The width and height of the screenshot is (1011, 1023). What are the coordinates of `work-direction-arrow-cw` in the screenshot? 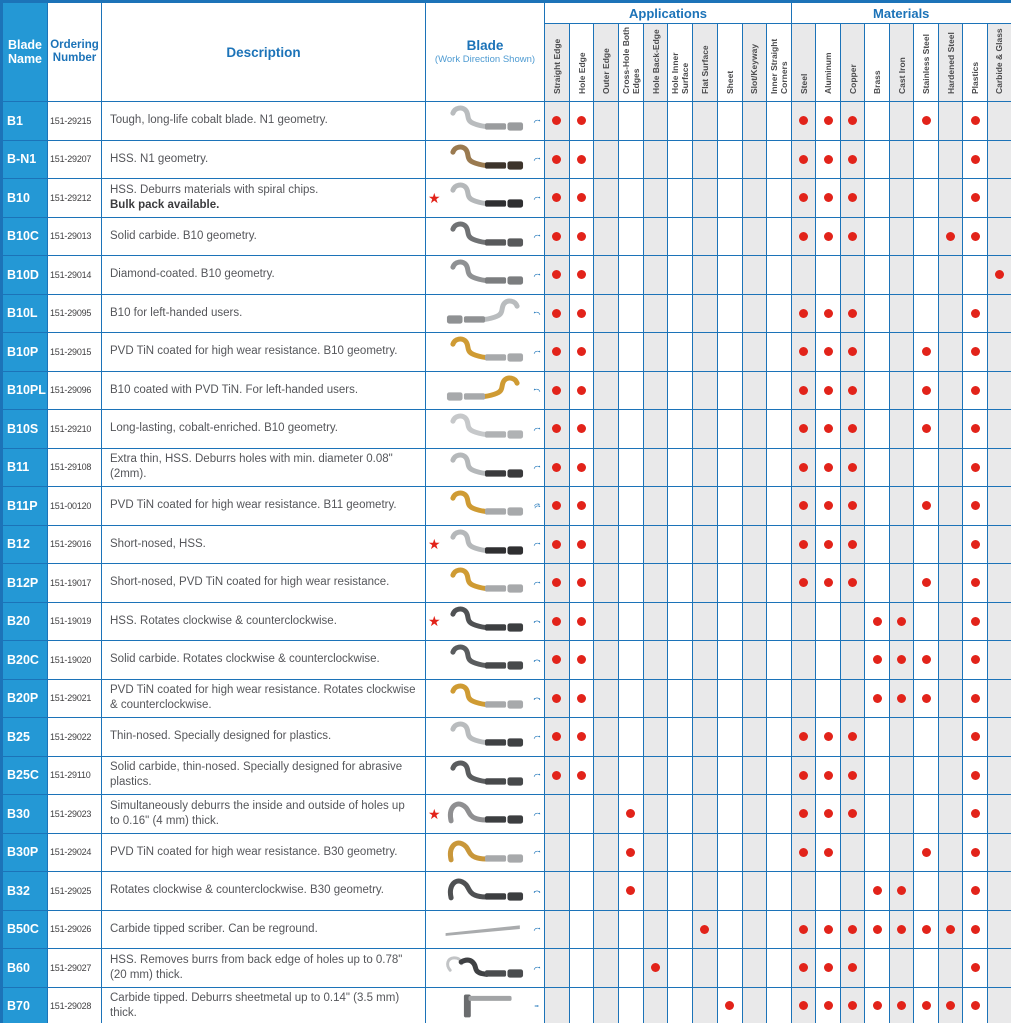 It's located at (537, 159).